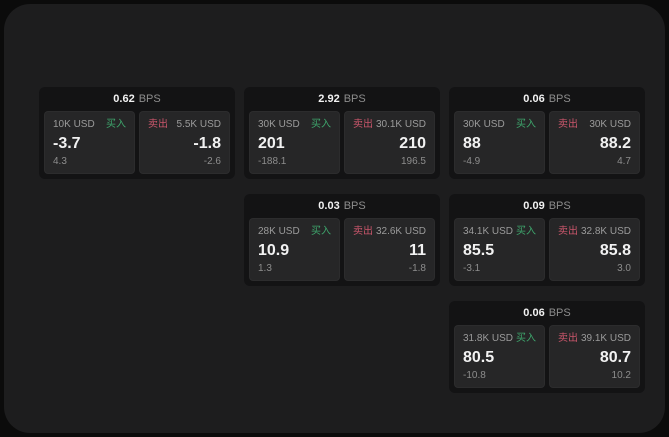 The height and width of the screenshot is (437, 669). Describe the element at coordinates (499, 249) in the screenshot. I see `buy-panel: 34.1K USD 买入 85.5 -3.1` at that location.